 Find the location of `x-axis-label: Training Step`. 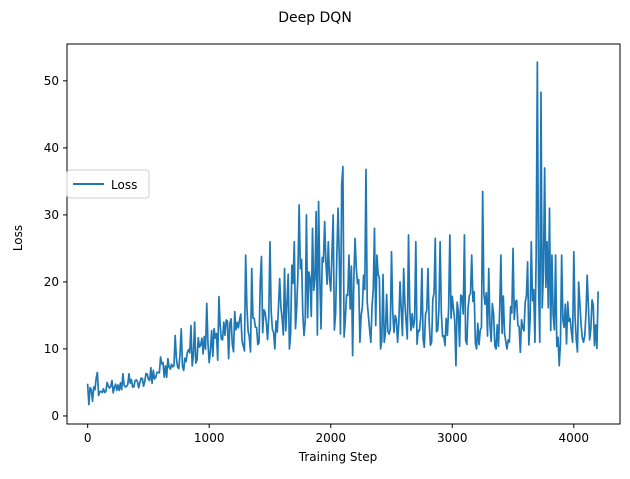

x-axis-label: Training Step is located at coordinates (338, 457).